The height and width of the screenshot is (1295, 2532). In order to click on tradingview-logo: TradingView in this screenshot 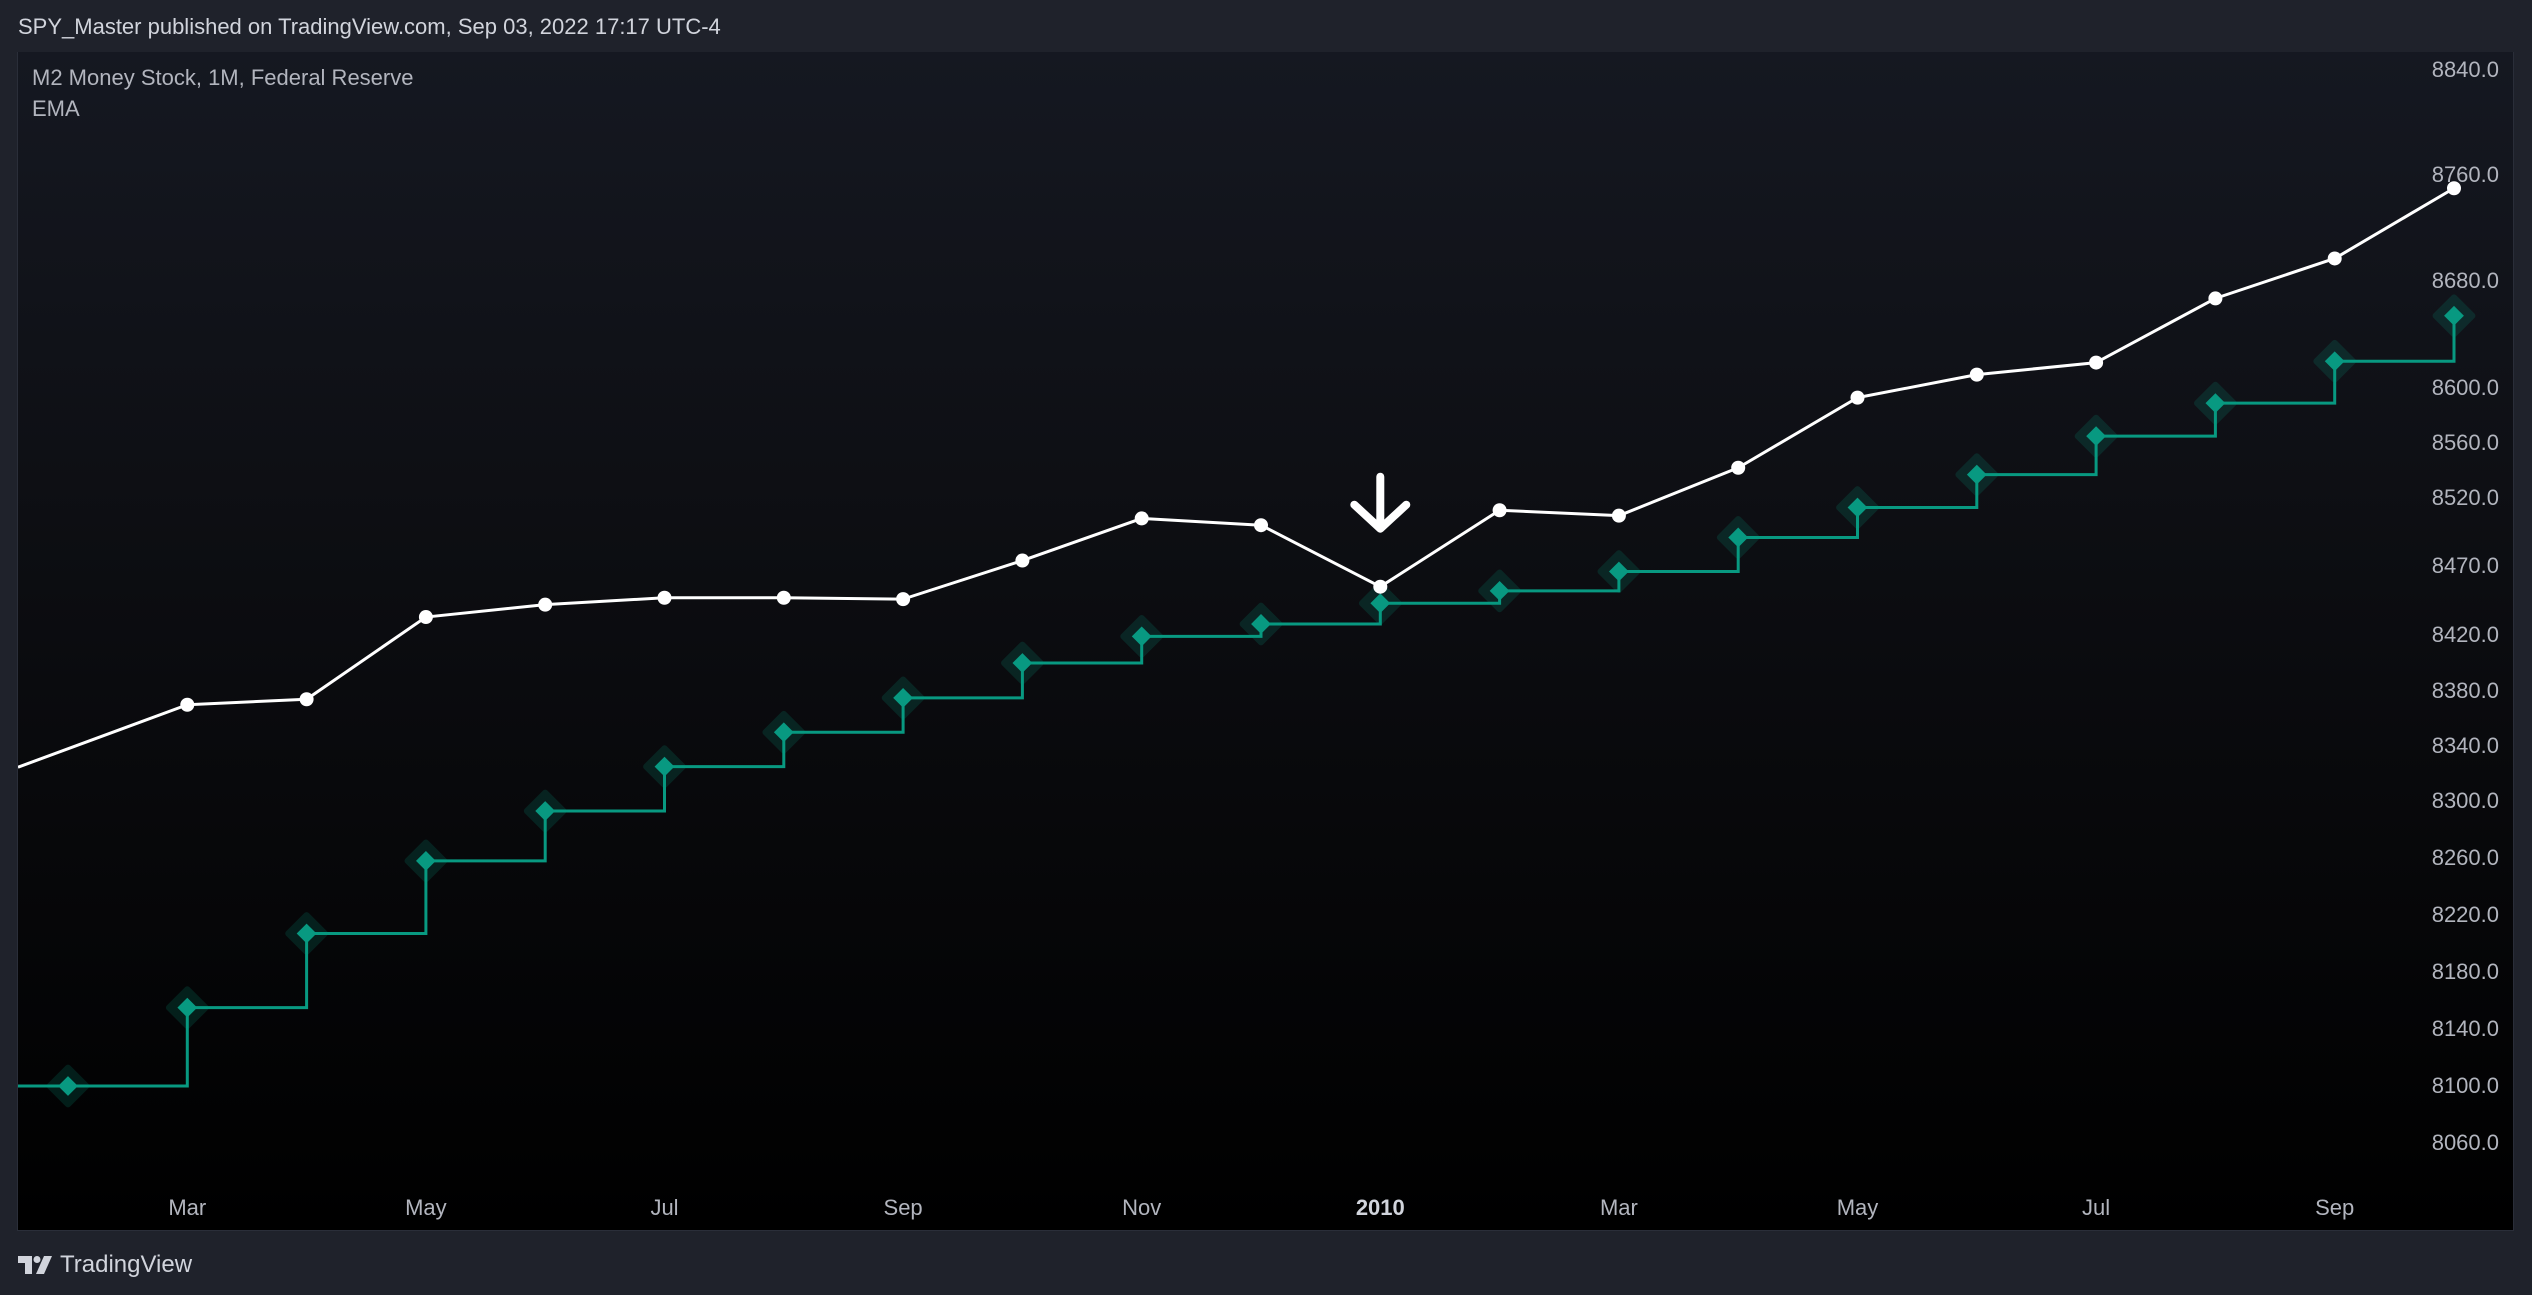, I will do `click(105, 1265)`.